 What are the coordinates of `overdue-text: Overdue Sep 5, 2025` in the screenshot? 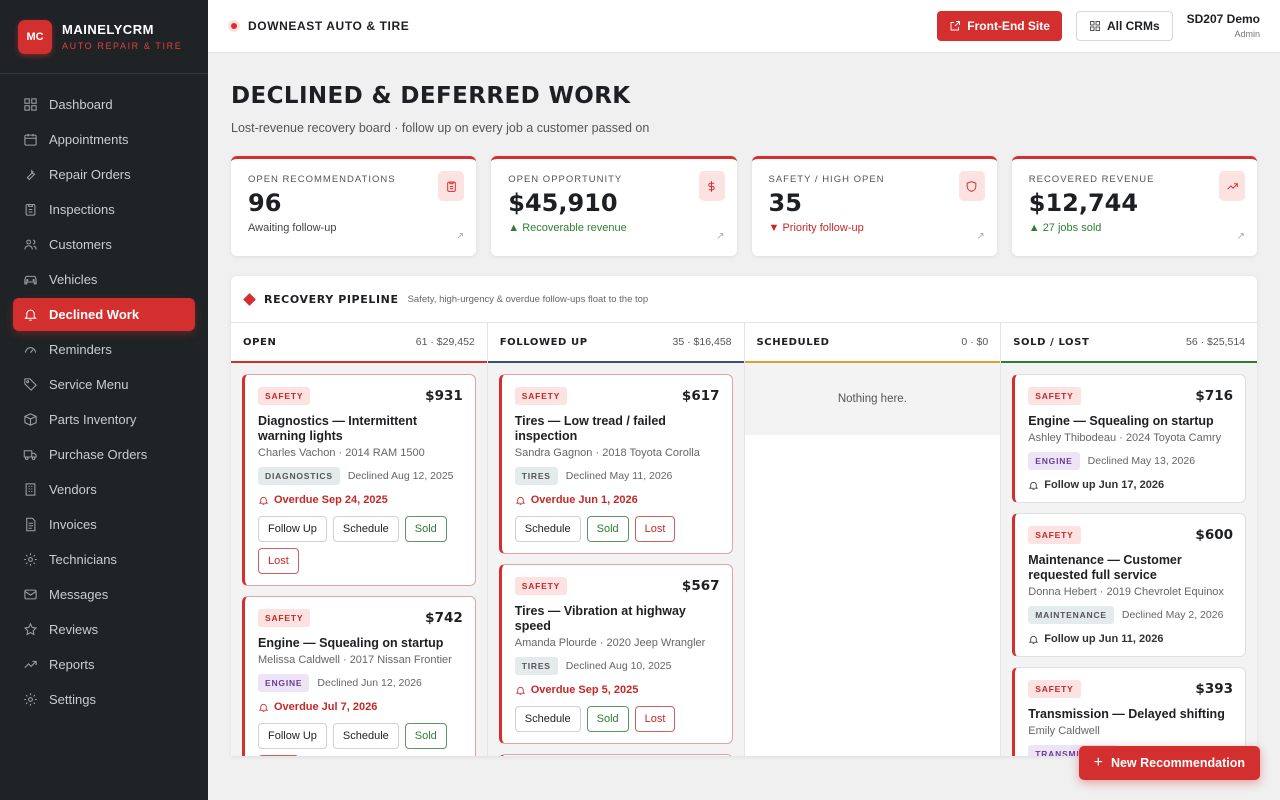 It's located at (584, 690).